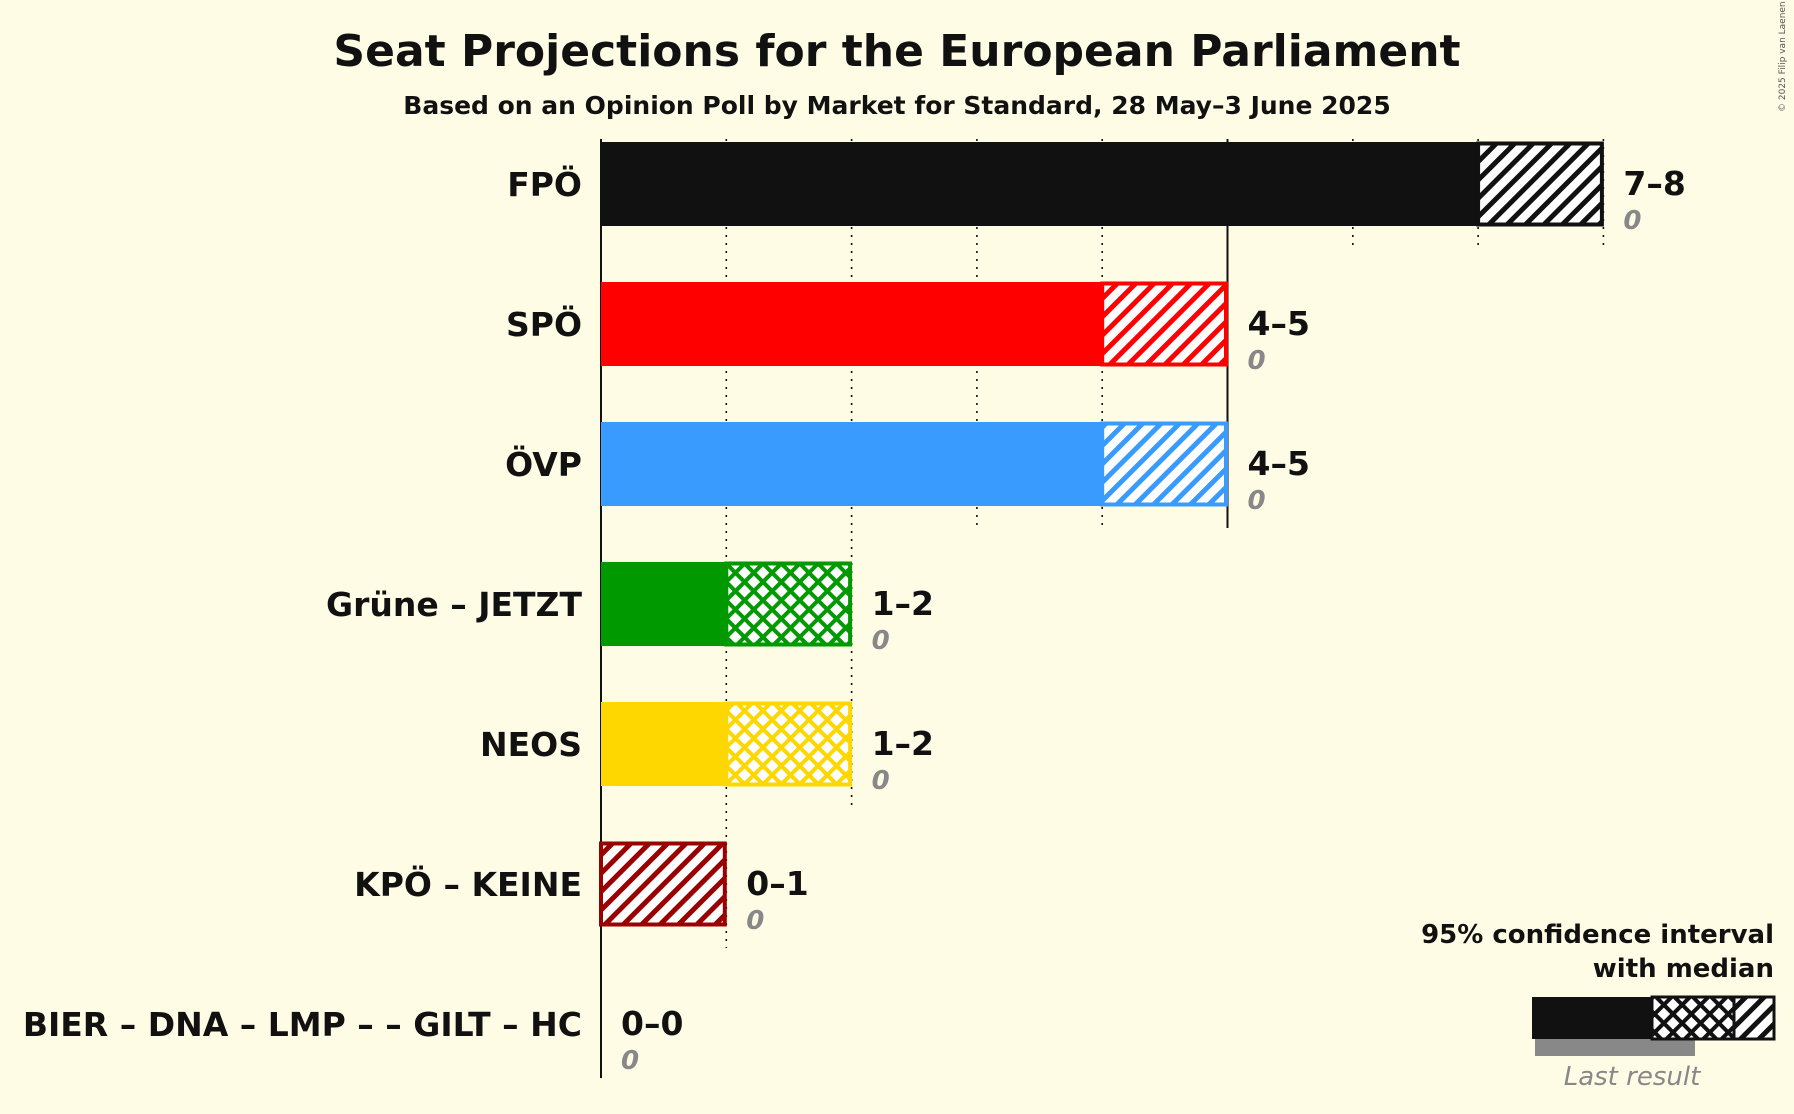 Image resolution: width=1794 pixels, height=1114 pixels. What do you see at coordinates (468, 884) in the screenshot?
I see `party-label: KPÖ – KEINE` at bounding box center [468, 884].